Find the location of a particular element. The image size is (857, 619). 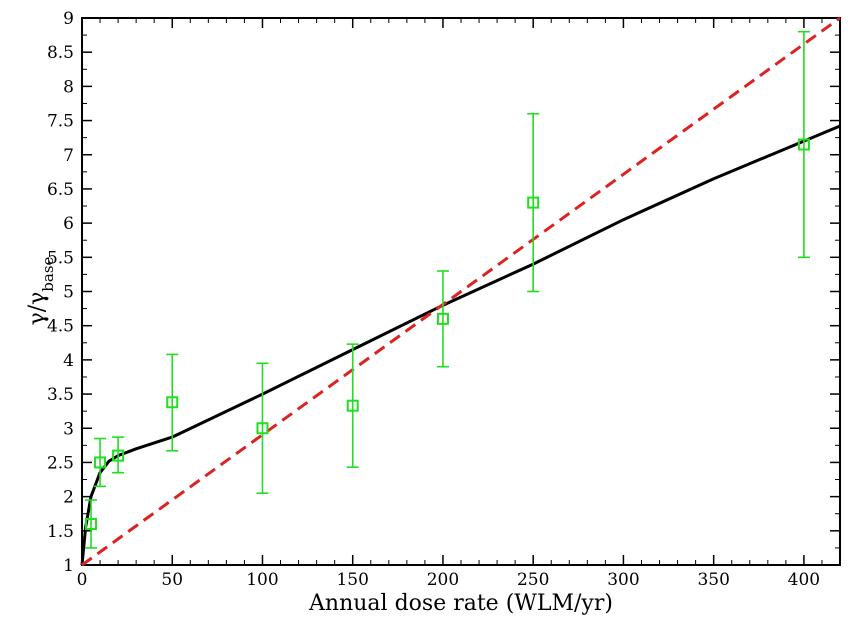

x-tick-label: 200 is located at coordinates (443, 580).